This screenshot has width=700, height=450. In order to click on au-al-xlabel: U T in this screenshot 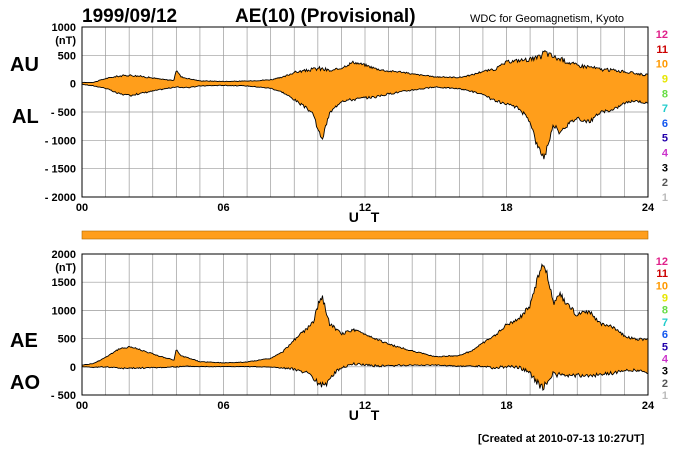, I will do `click(366, 217)`.